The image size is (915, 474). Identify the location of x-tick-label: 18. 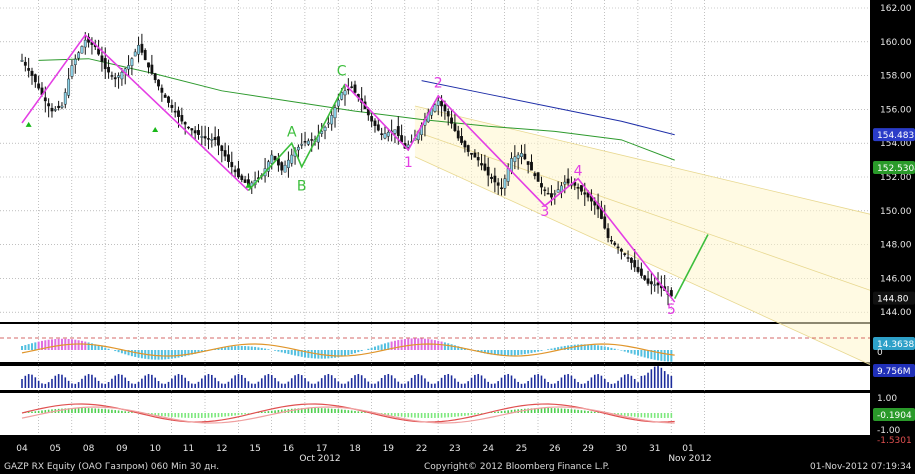
(355, 449).